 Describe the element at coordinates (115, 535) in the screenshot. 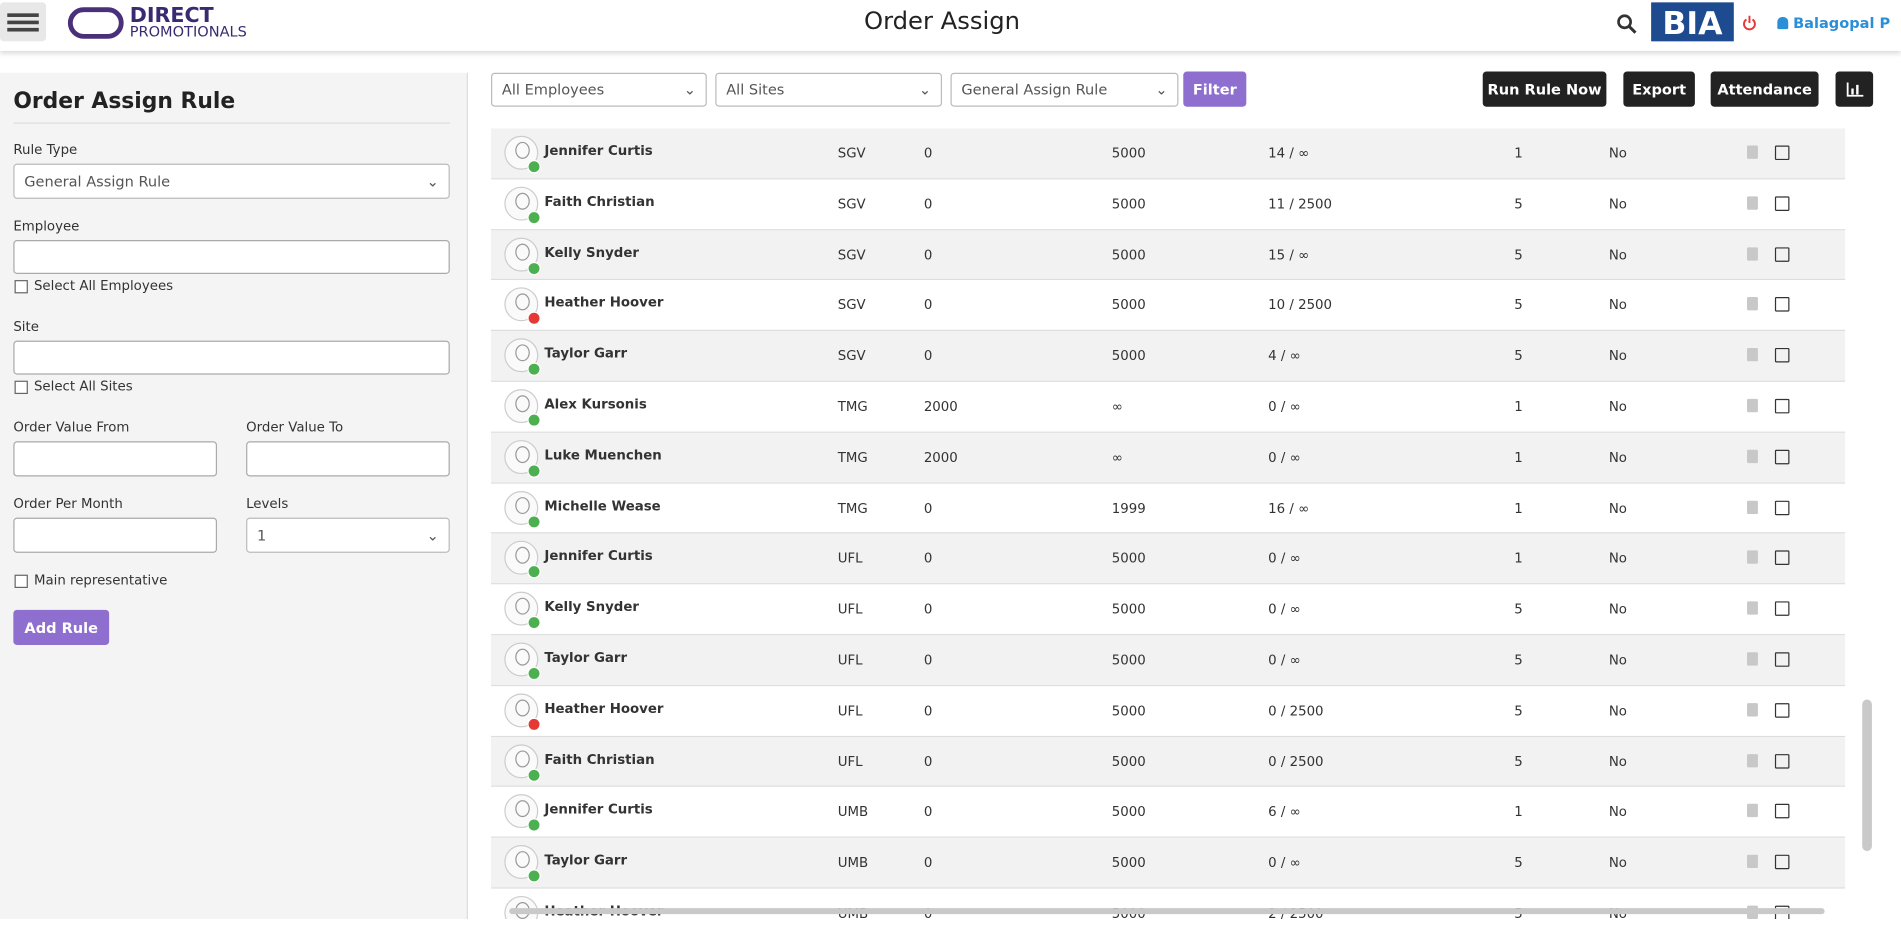

I see `per-month-input` at that location.